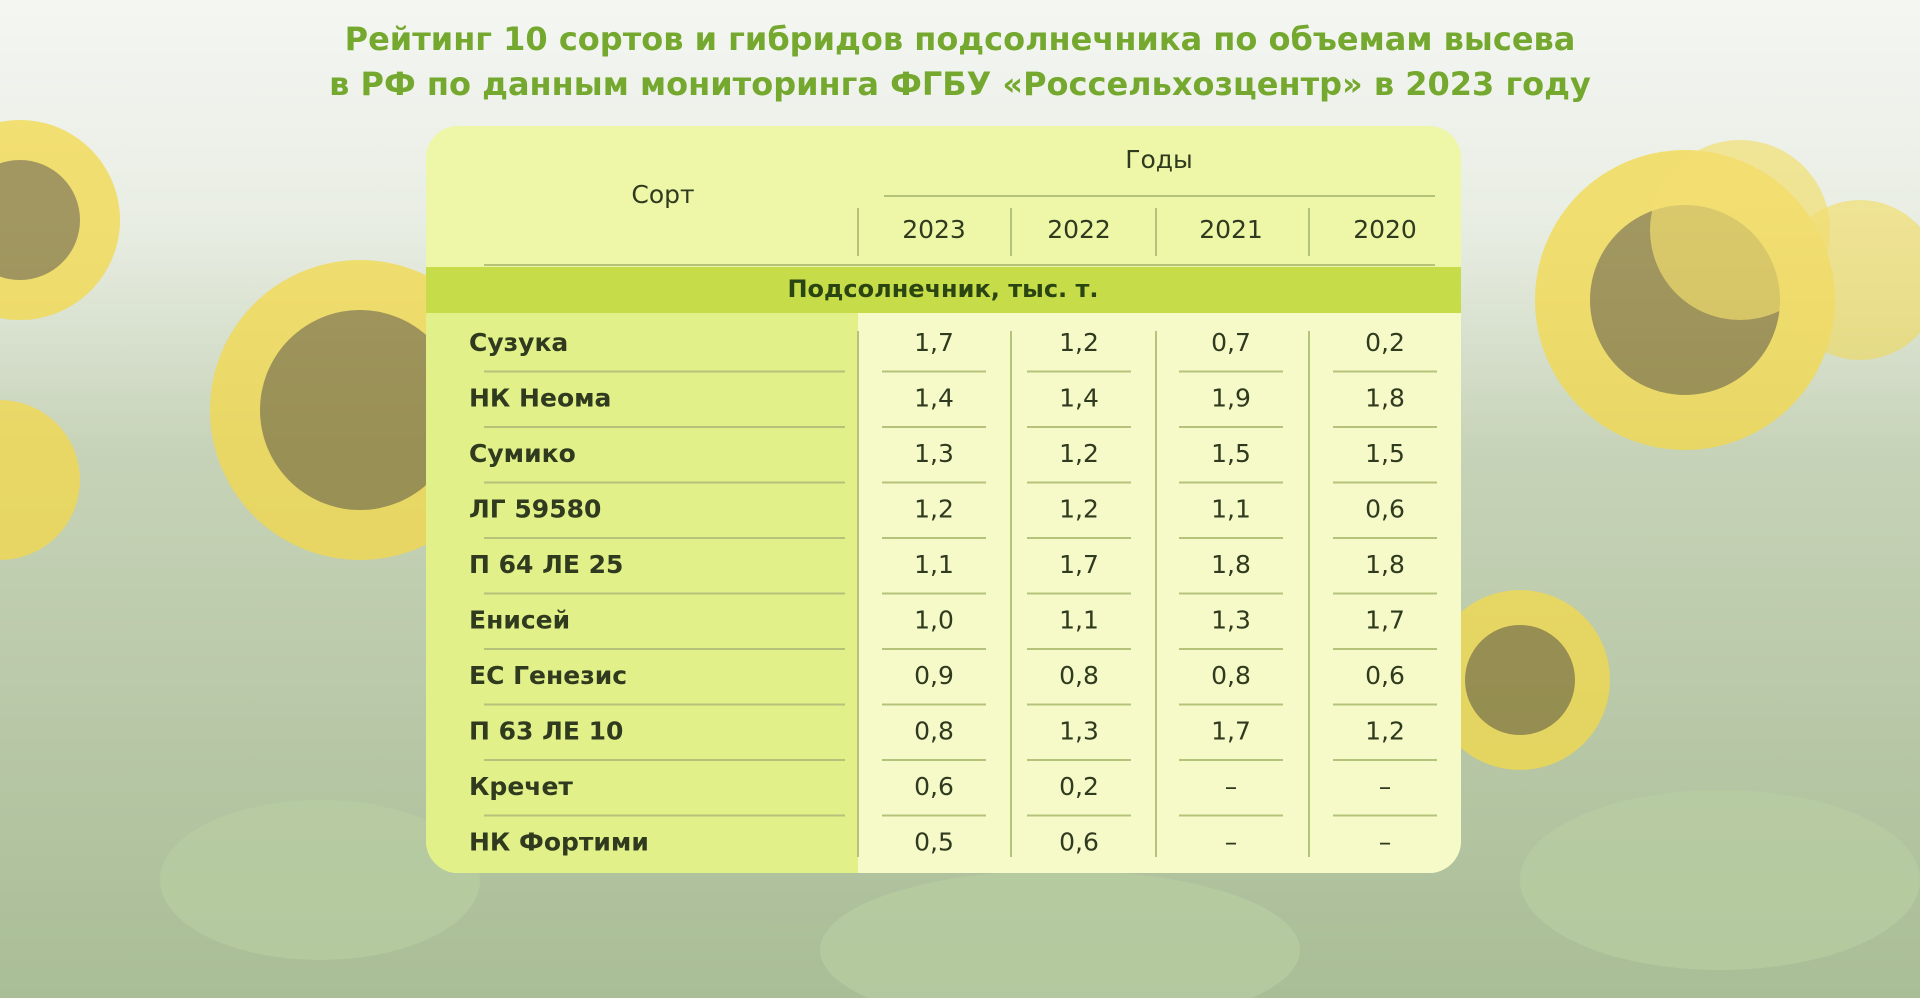 This screenshot has width=1920, height=998. Describe the element at coordinates (934, 675) in the screenshot. I see `value-cell: 0,9` at that location.